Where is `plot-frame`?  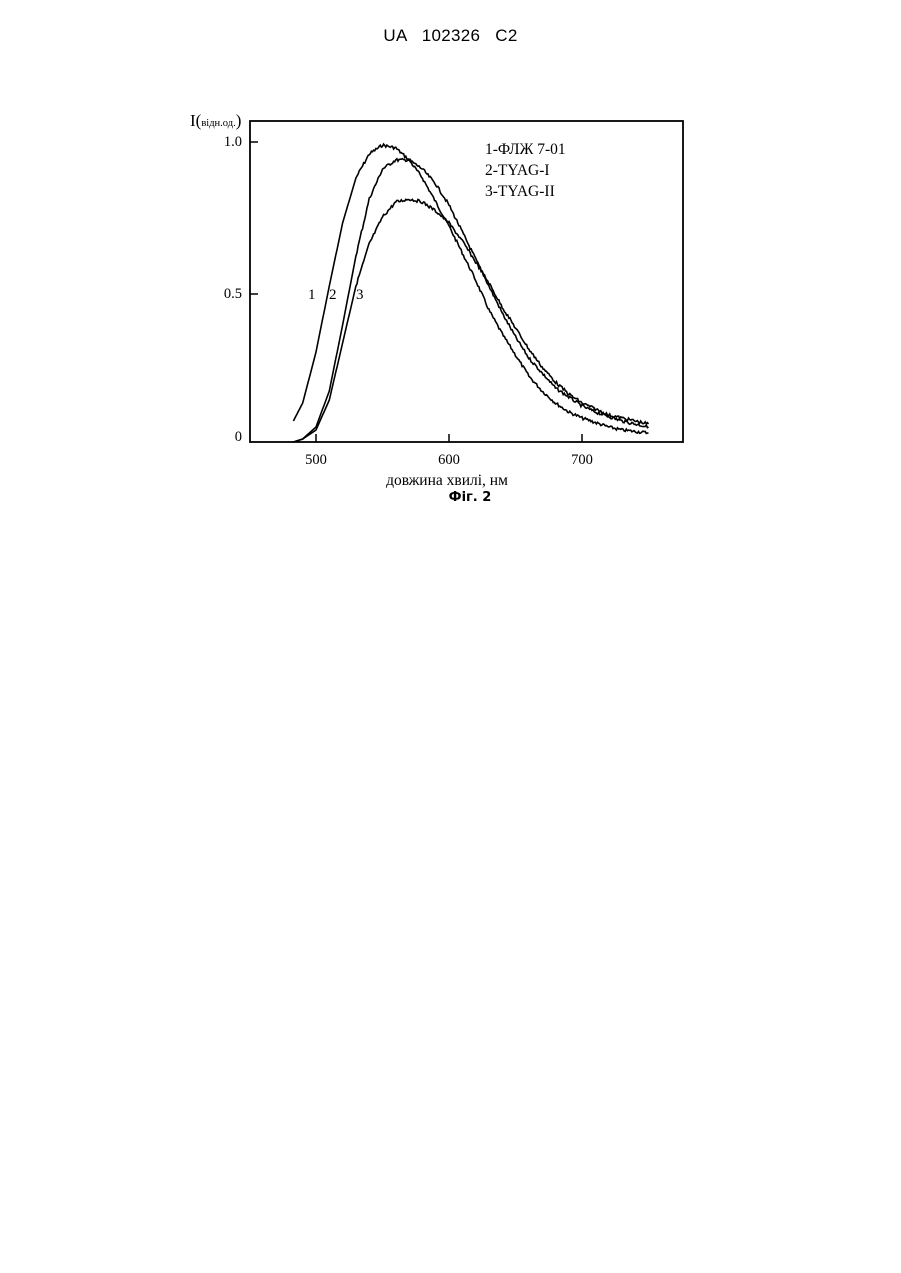 plot-frame is located at coordinates (466, 281).